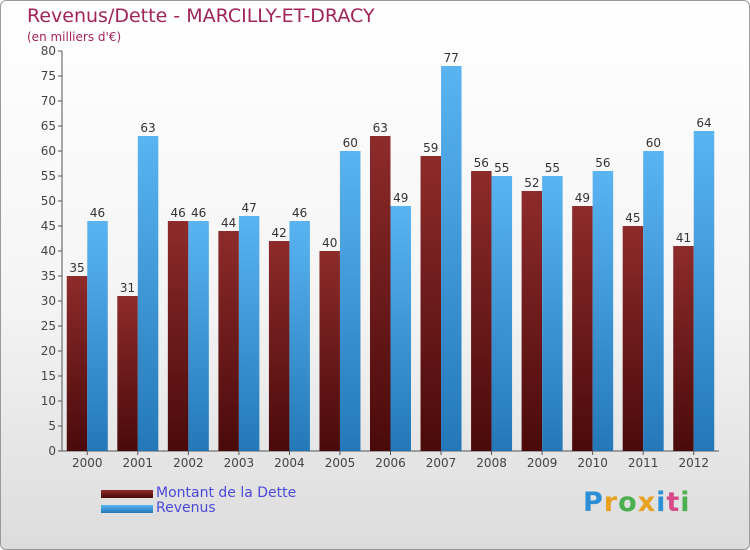 This screenshot has width=750, height=550. What do you see at coordinates (703, 123) in the screenshot?
I see `revenue-value-label: 64` at bounding box center [703, 123].